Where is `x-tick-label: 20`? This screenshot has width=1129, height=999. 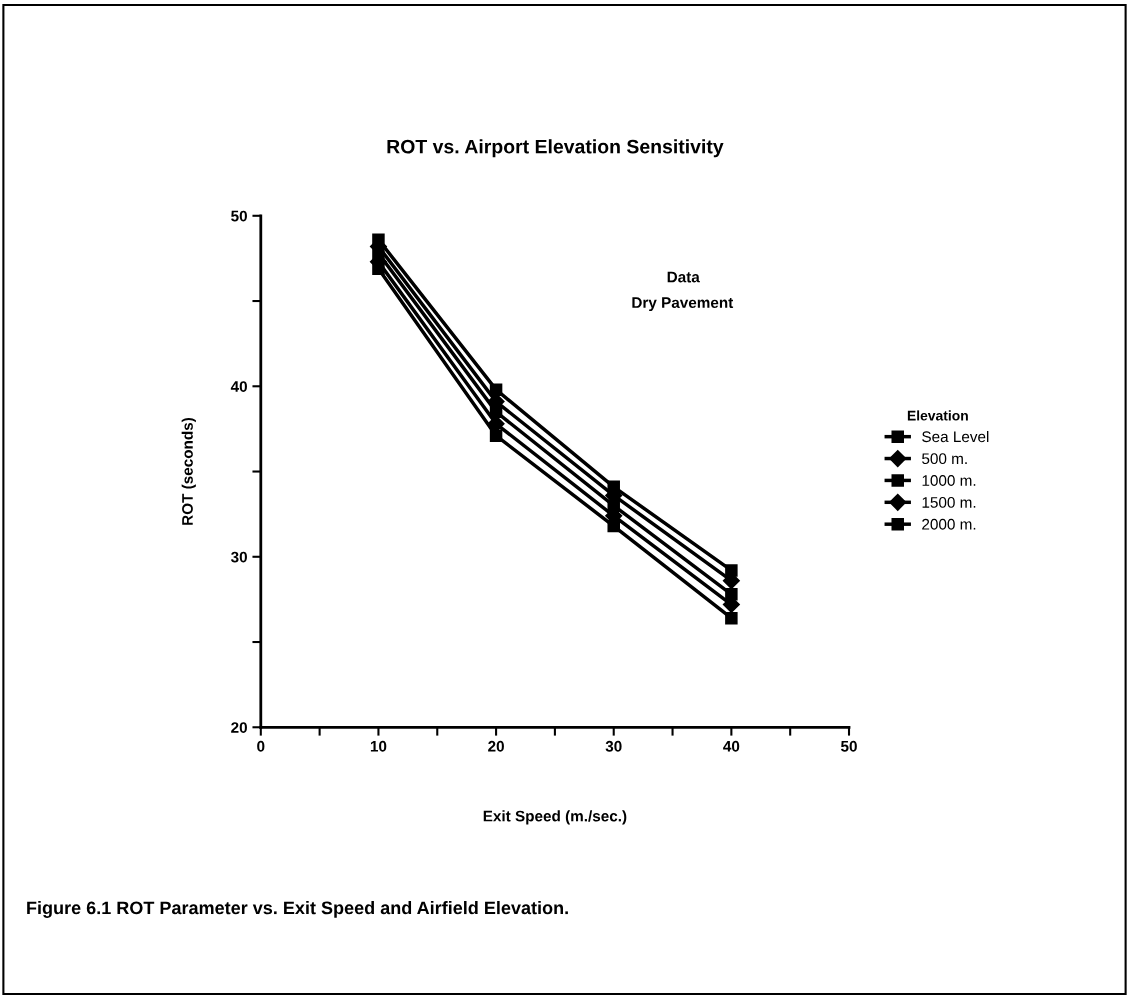
x-tick-label: 20 is located at coordinates (496, 746).